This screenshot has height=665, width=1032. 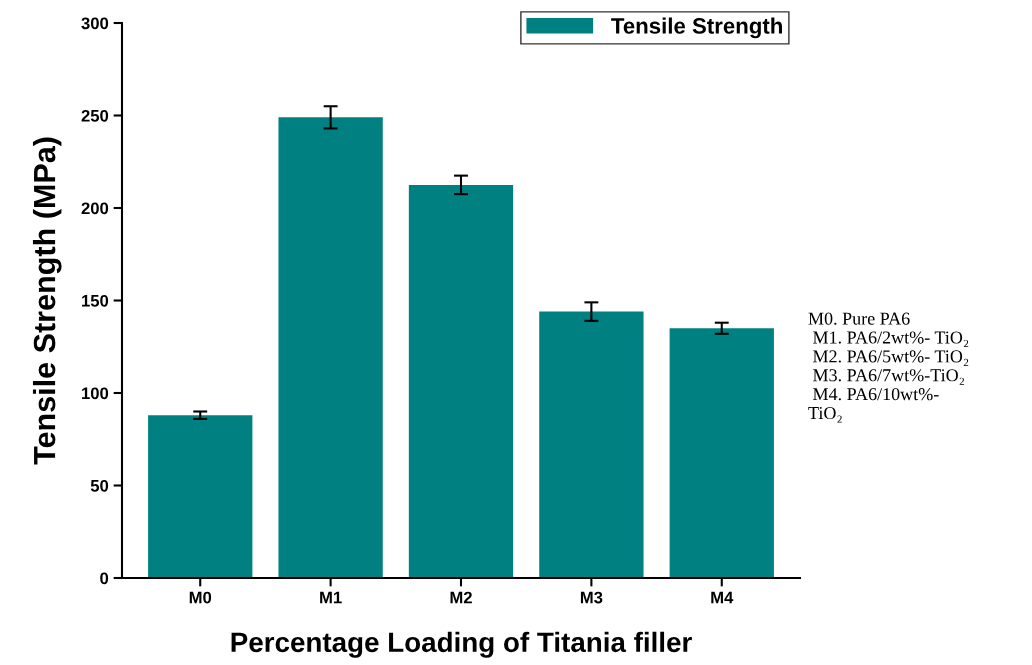 I want to click on y-axis-title: Tensile Strength (MPa), so click(x=47, y=301).